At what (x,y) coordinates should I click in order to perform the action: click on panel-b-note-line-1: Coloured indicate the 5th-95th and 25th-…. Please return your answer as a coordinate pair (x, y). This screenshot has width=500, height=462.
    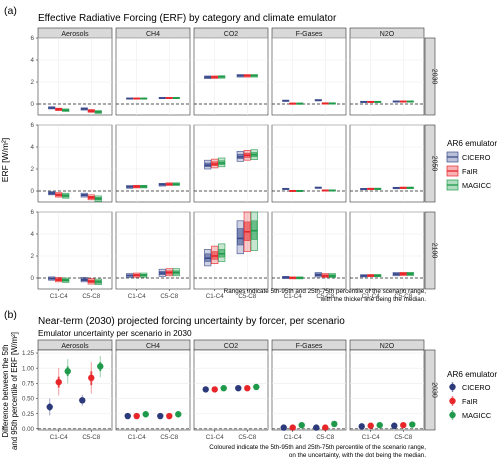
    Looking at the image, I should click on (317, 447).